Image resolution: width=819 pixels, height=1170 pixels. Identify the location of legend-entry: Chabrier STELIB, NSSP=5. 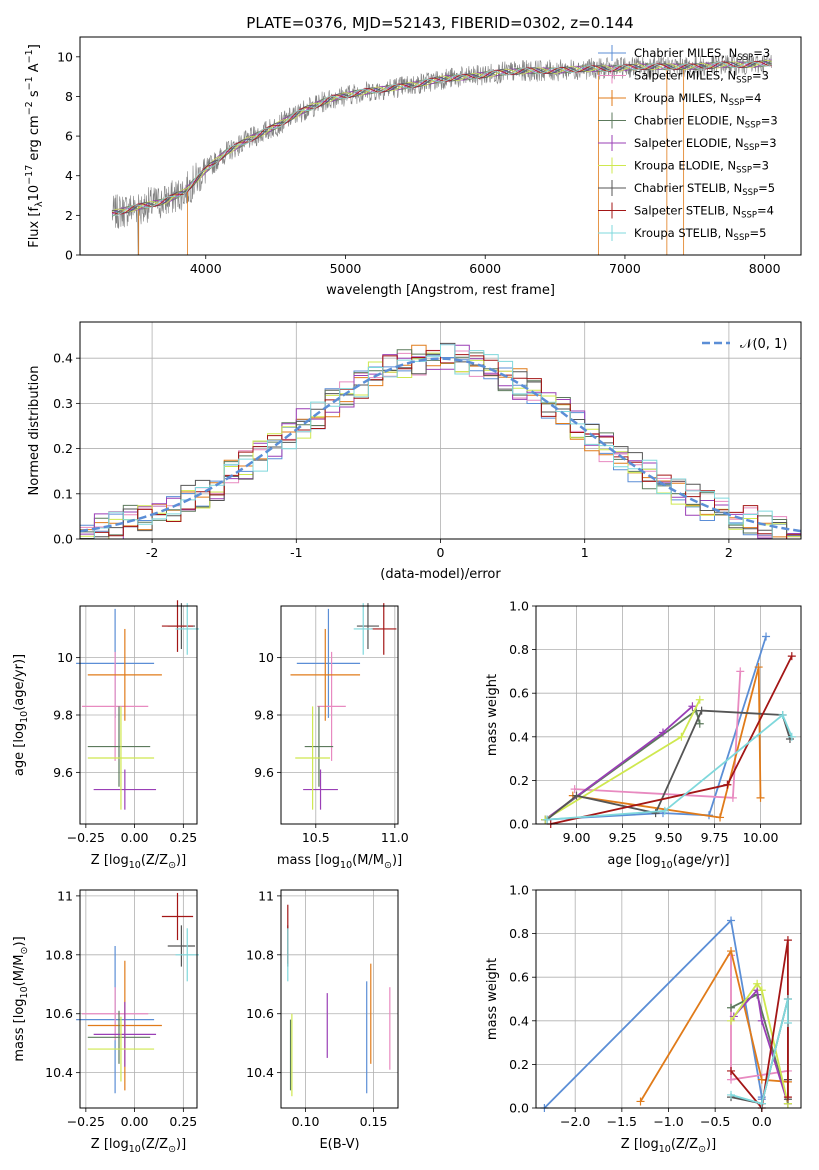
(704, 189).